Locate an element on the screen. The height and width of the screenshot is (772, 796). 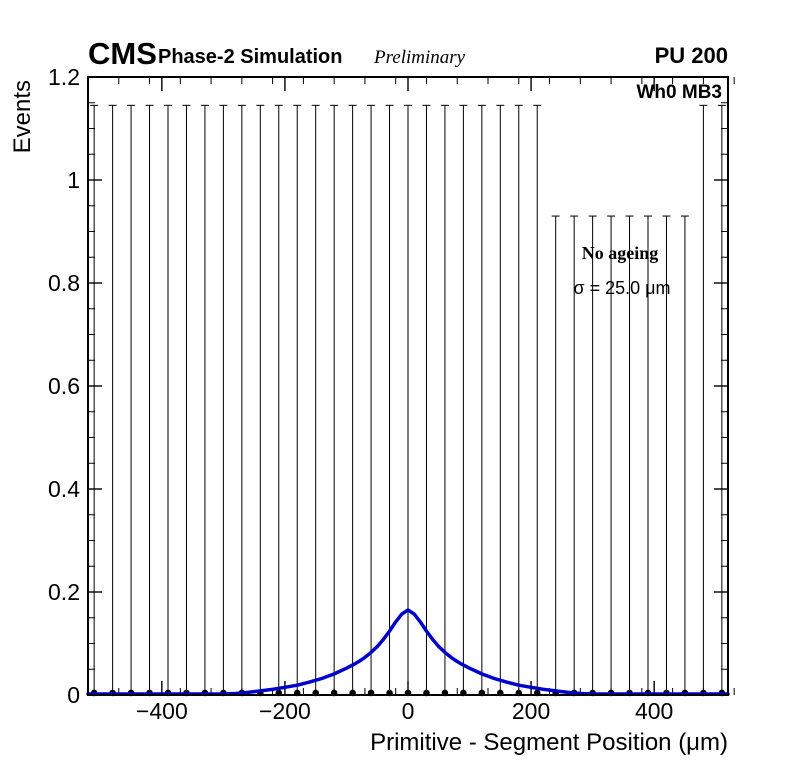
simulation-label: Phase-2 Simulation is located at coordinates (250, 57).